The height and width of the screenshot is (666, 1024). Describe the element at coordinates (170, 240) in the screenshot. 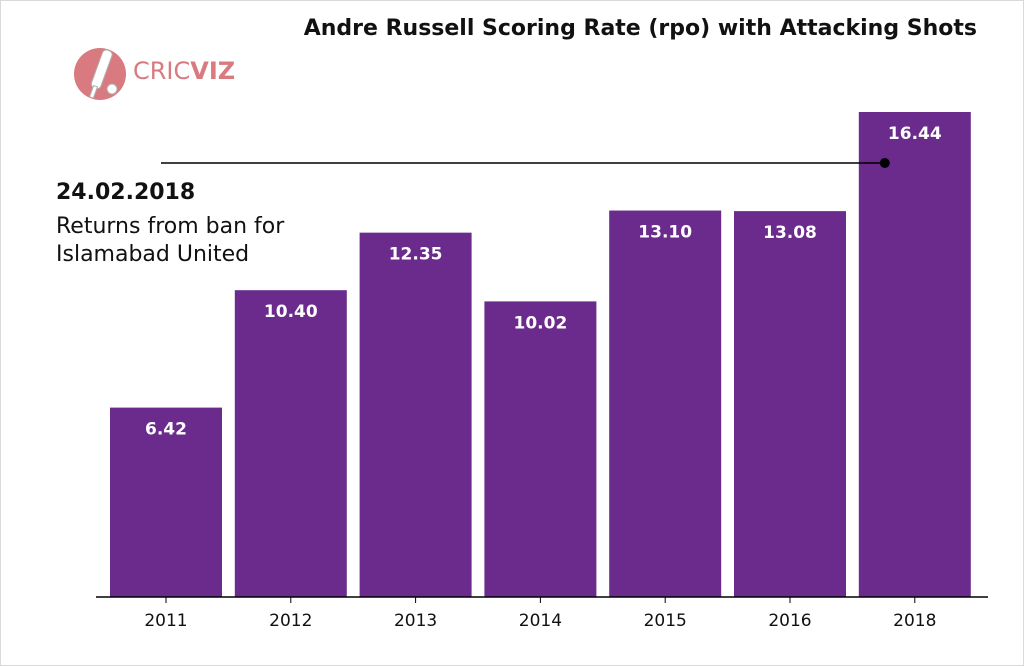

I see `annotation-text: Returns from ban for Islamabad United` at that location.